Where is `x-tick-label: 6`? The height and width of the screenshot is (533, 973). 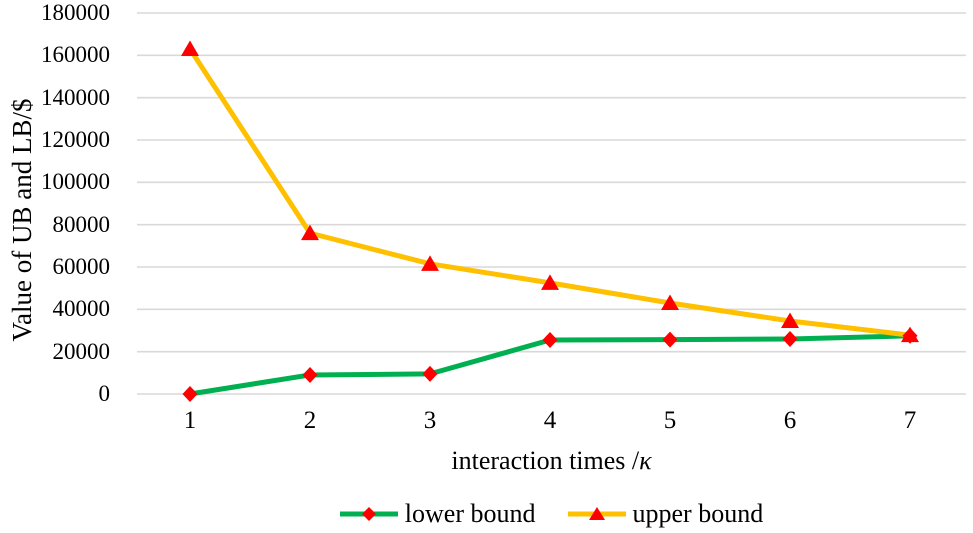
x-tick-label: 6 is located at coordinates (790, 420).